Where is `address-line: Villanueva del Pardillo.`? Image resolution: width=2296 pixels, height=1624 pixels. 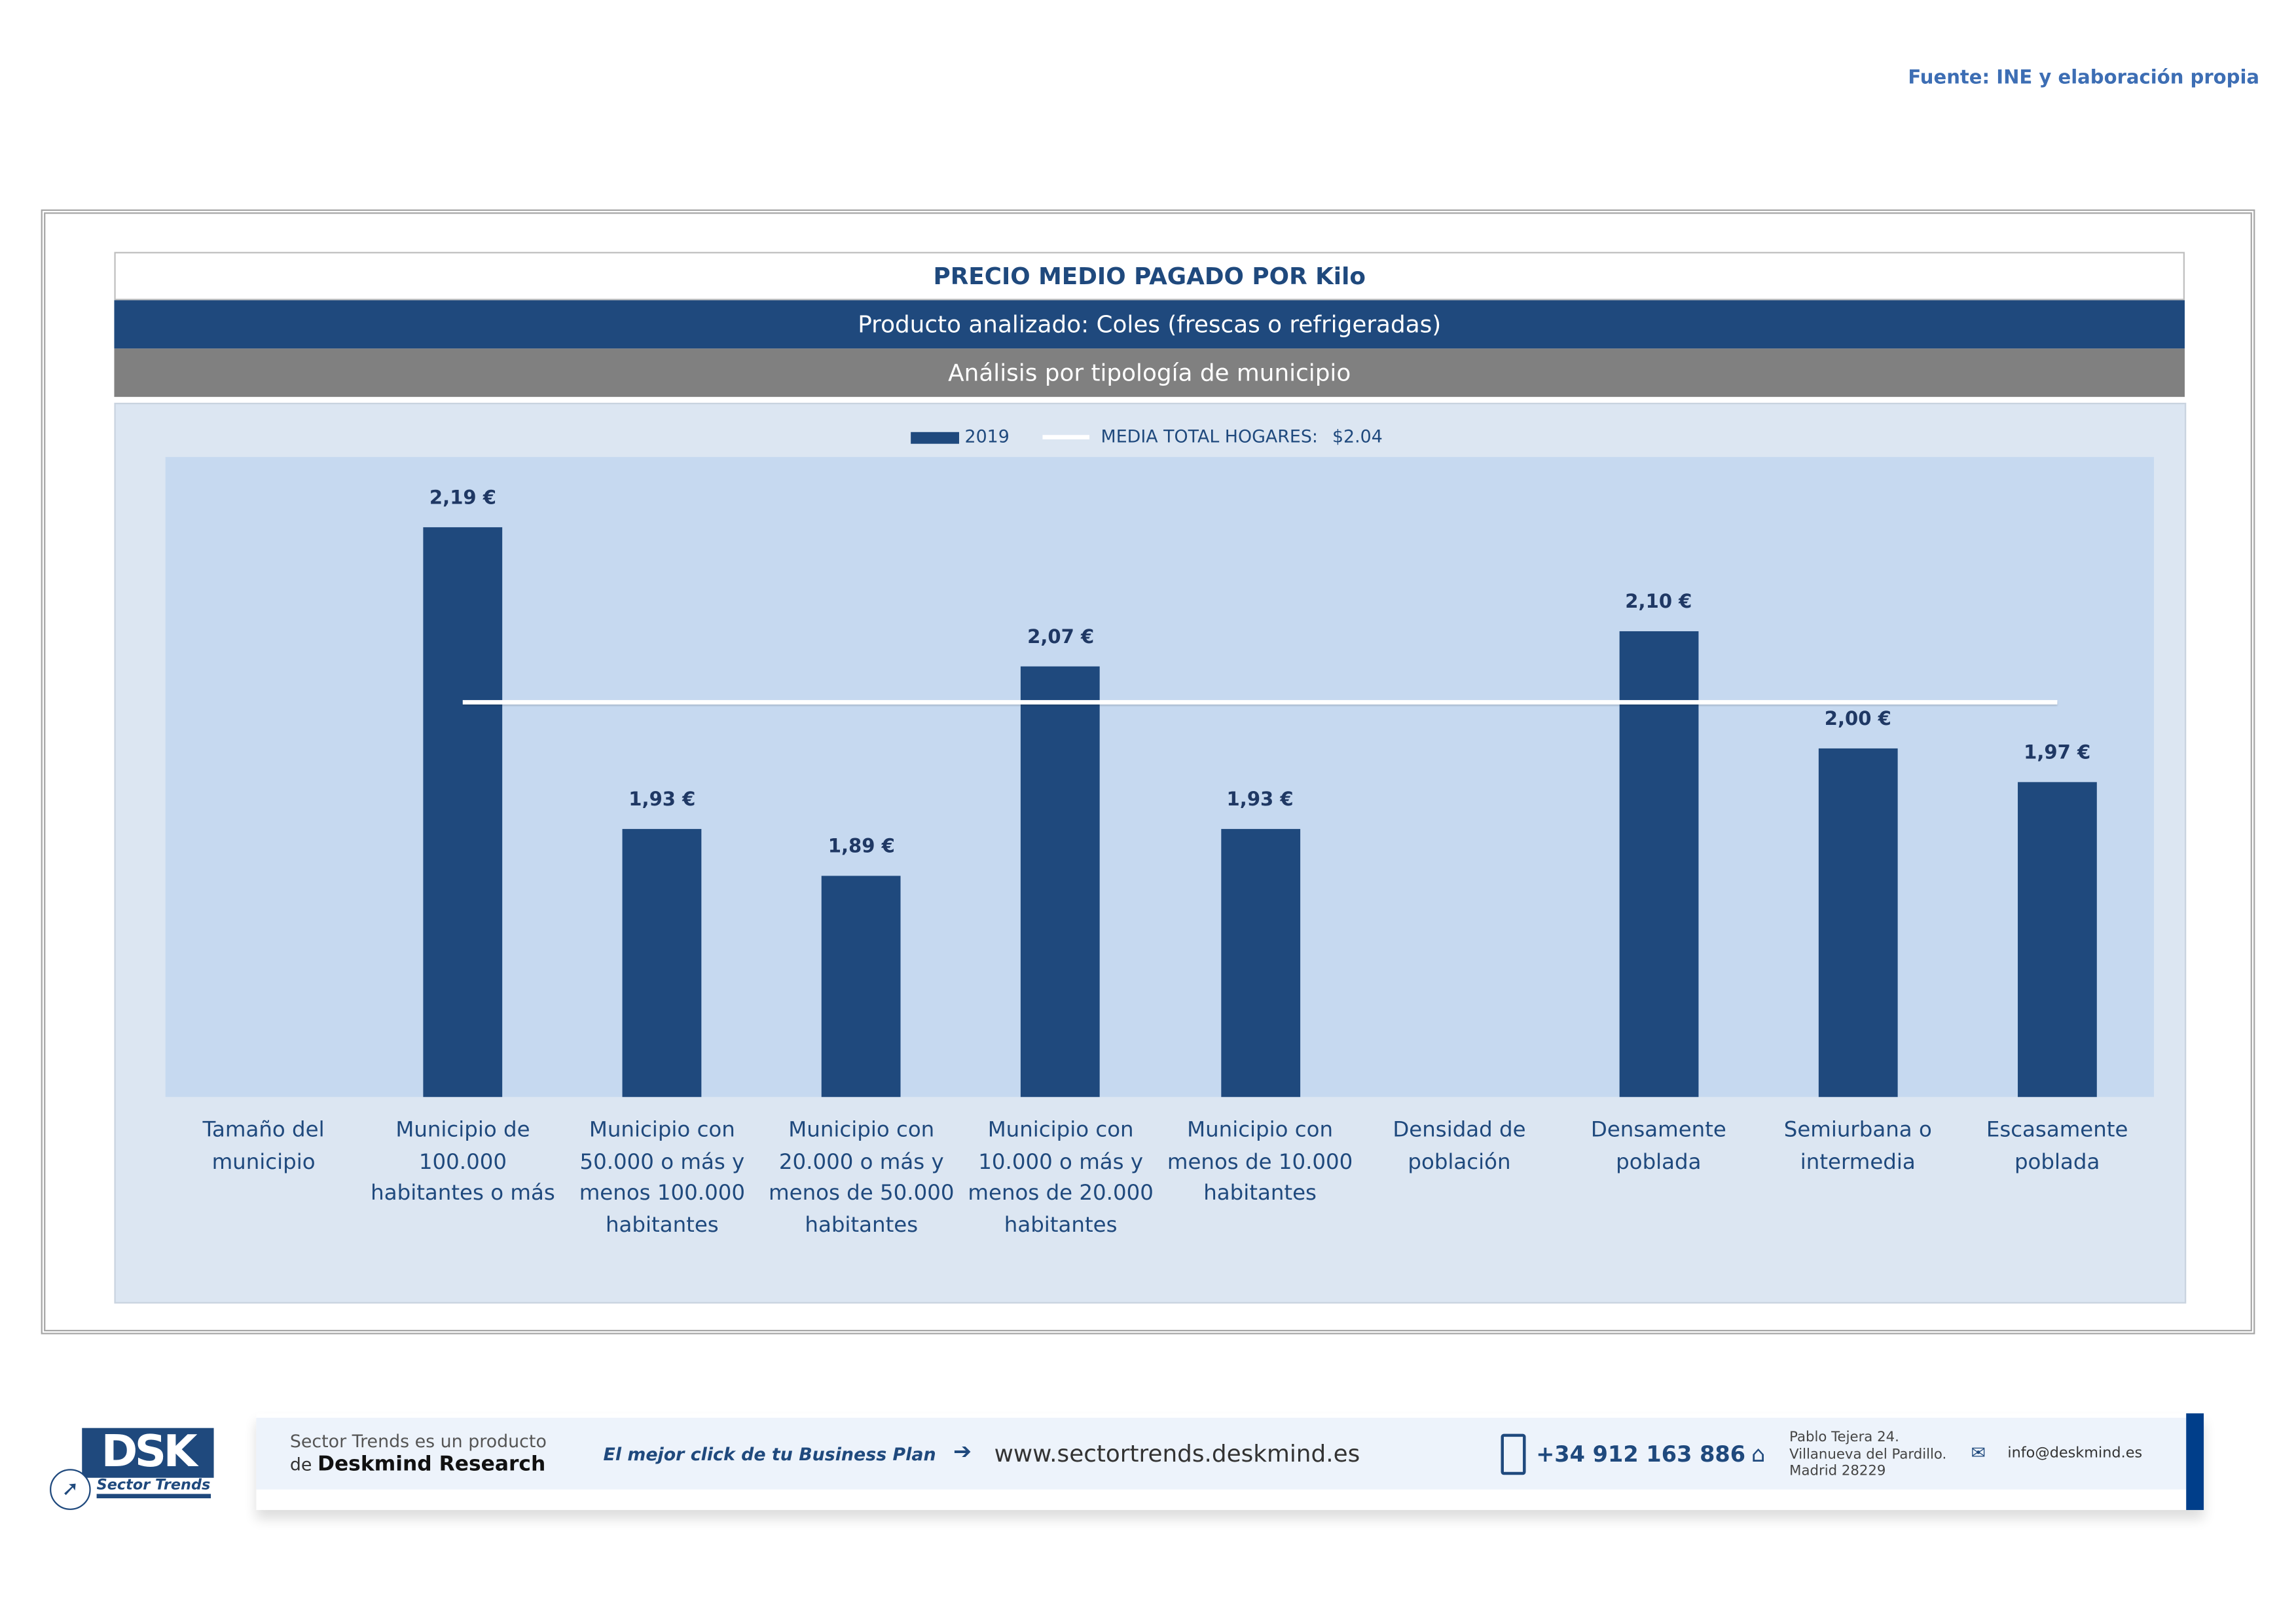
address-line: Villanueva del Pardillo. is located at coordinates (1868, 1454).